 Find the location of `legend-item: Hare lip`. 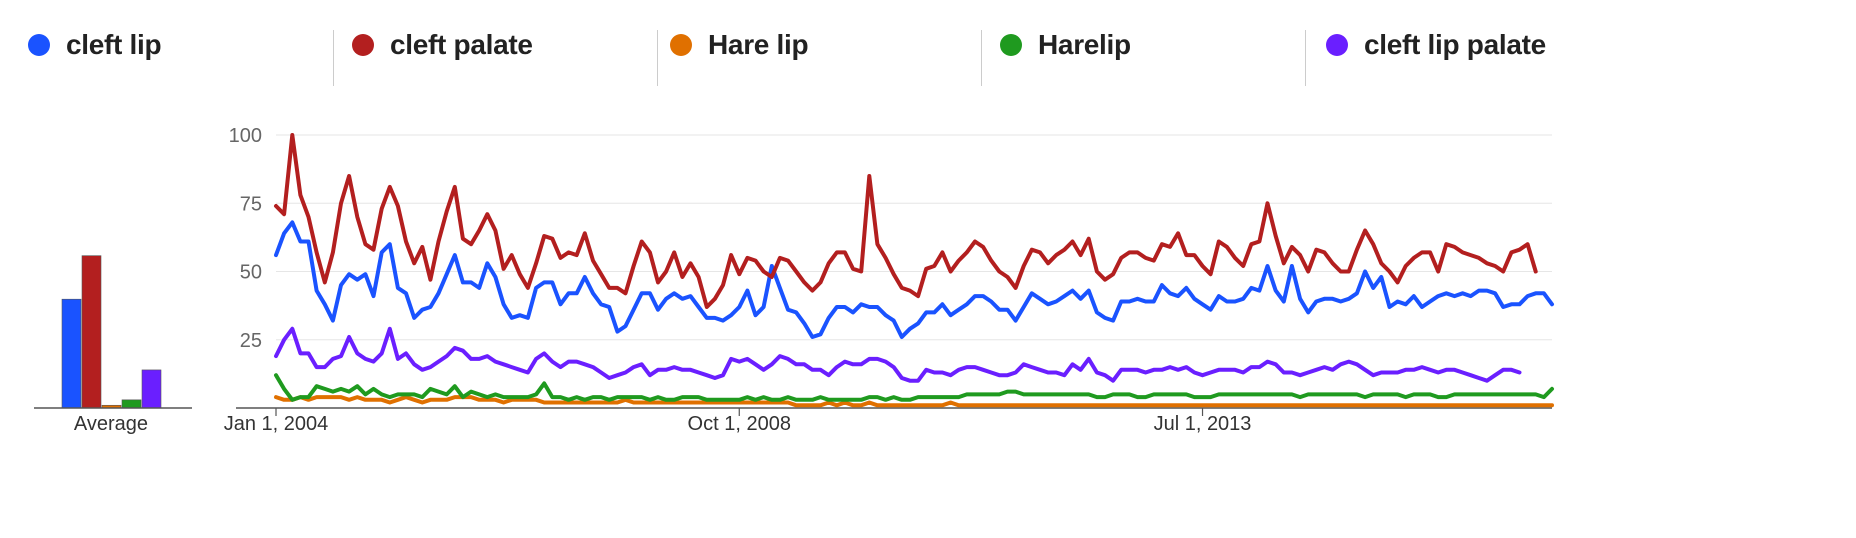

legend-item: Hare lip is located at coordinates (739, 45).